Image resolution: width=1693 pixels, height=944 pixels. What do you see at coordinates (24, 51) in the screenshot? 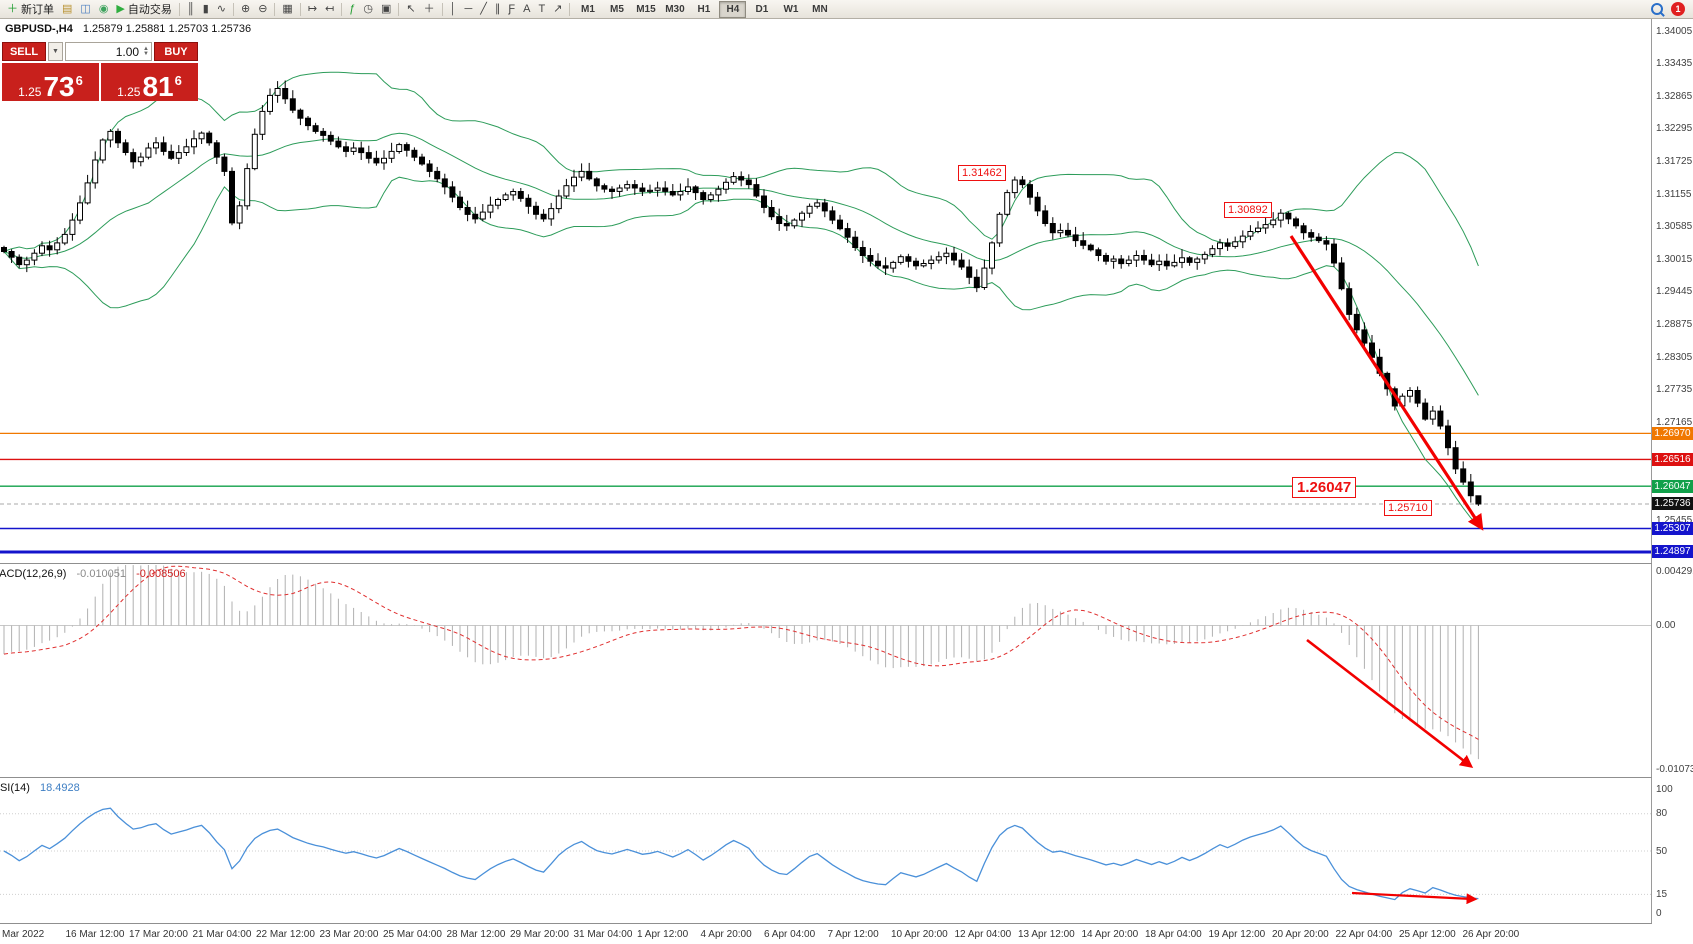
I see `sell-button: SELL` at bounding box center [24, 51].